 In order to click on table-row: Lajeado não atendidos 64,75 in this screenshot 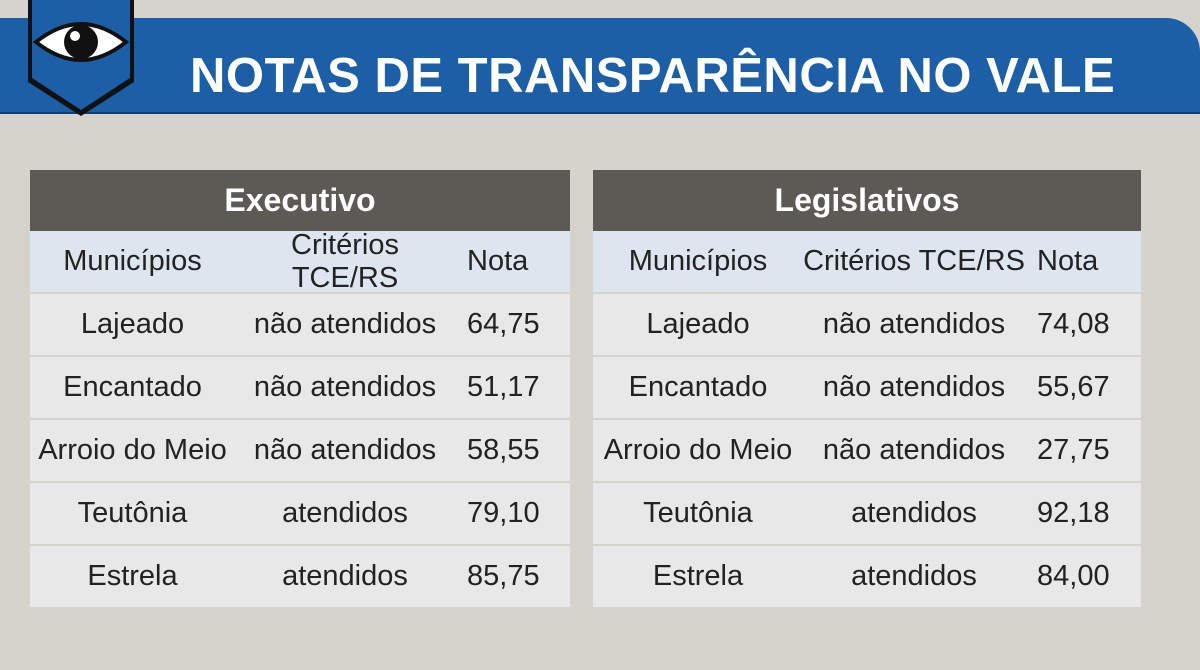, I will do `click(300, 324)`.